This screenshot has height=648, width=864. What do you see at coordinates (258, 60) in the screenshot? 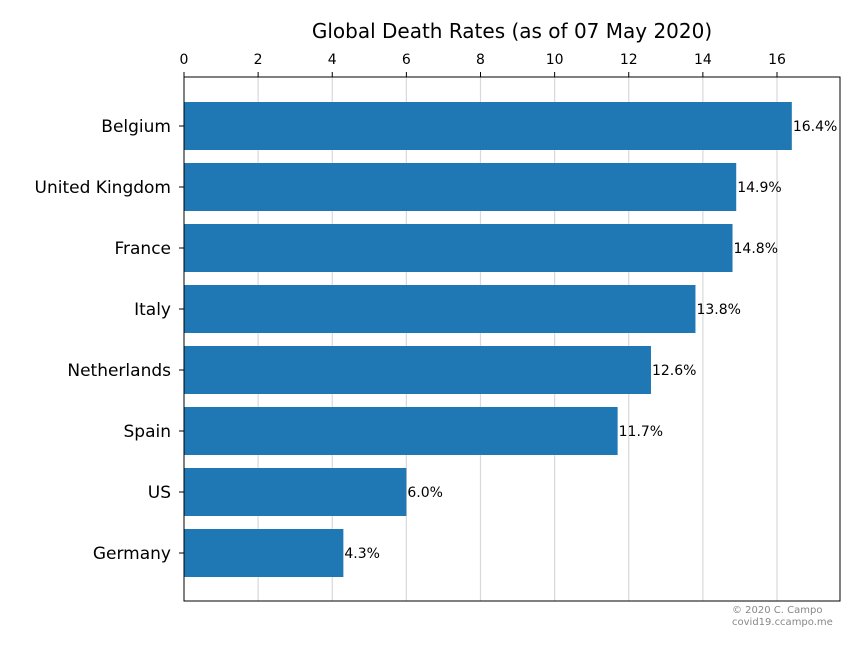
I see `x-tick-label: 2` at bounding box center [258, 60].